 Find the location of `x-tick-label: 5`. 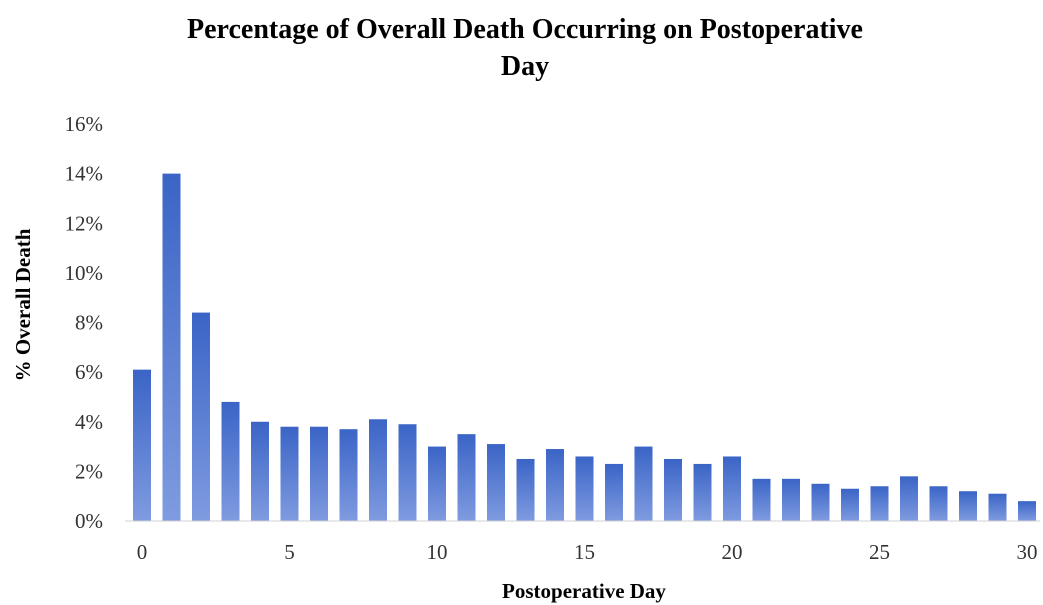

x-tick-label: 5 is located at coordinates (289, 552).